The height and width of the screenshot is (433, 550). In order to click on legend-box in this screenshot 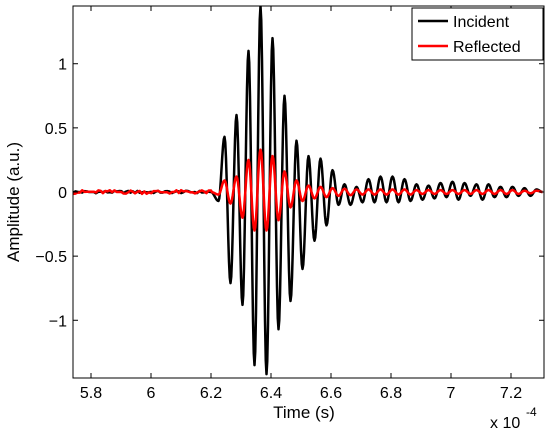, I will do `click(477, 34)`.